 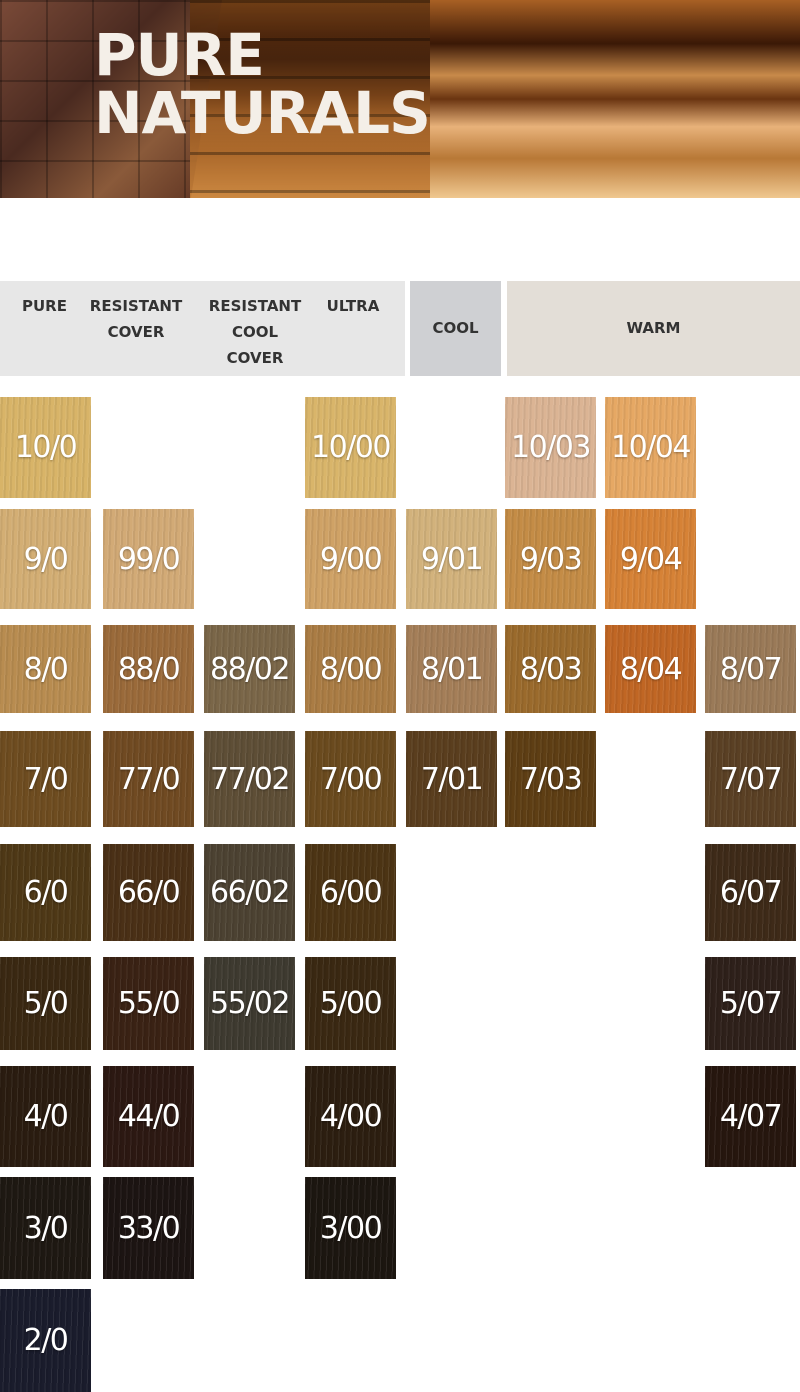 I want to click on shade-swatch: 8/01, so click(x=451, y=669).